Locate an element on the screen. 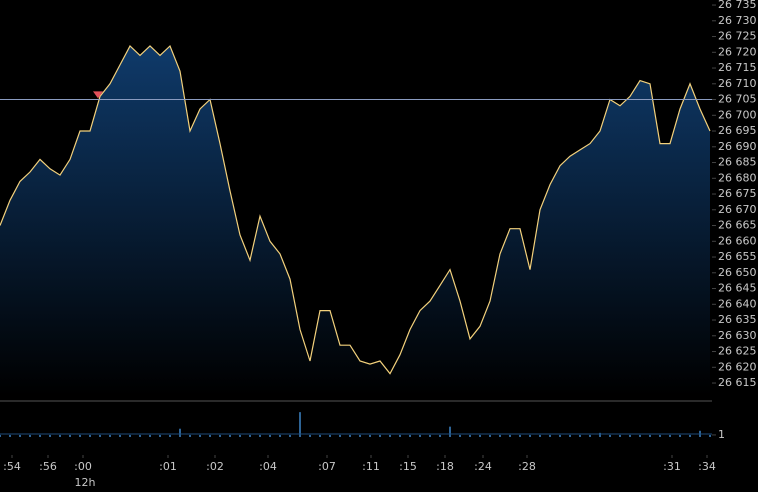 The width and height of the screenshot is (758, 492). x-tick-label: :02 is located at coordinates (215, 466).